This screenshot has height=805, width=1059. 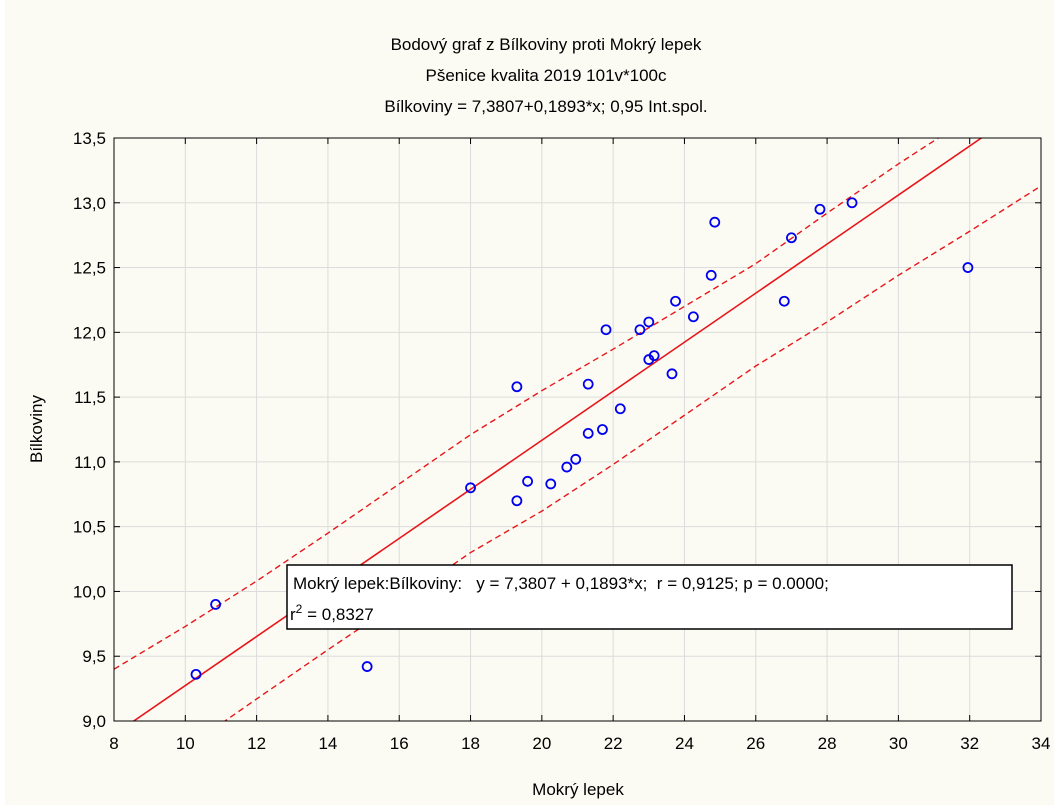 I want to click on annotation-box-border, so click(x=649, y=597).